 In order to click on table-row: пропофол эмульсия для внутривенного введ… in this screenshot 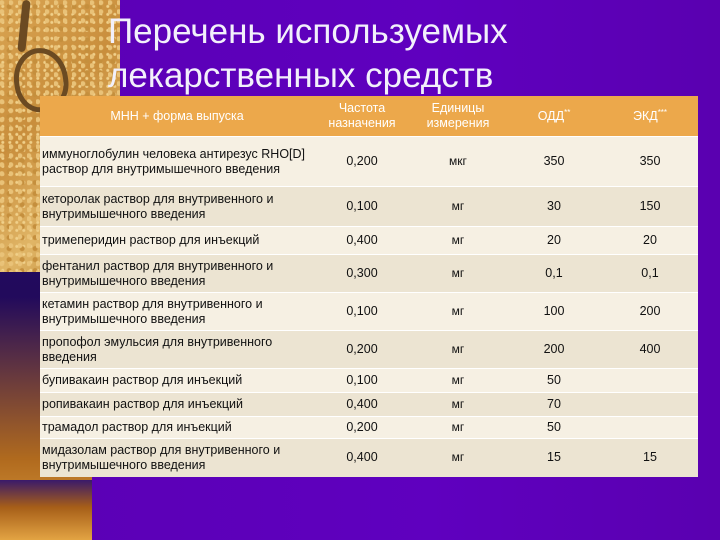, I will do `click(369, 349)`.